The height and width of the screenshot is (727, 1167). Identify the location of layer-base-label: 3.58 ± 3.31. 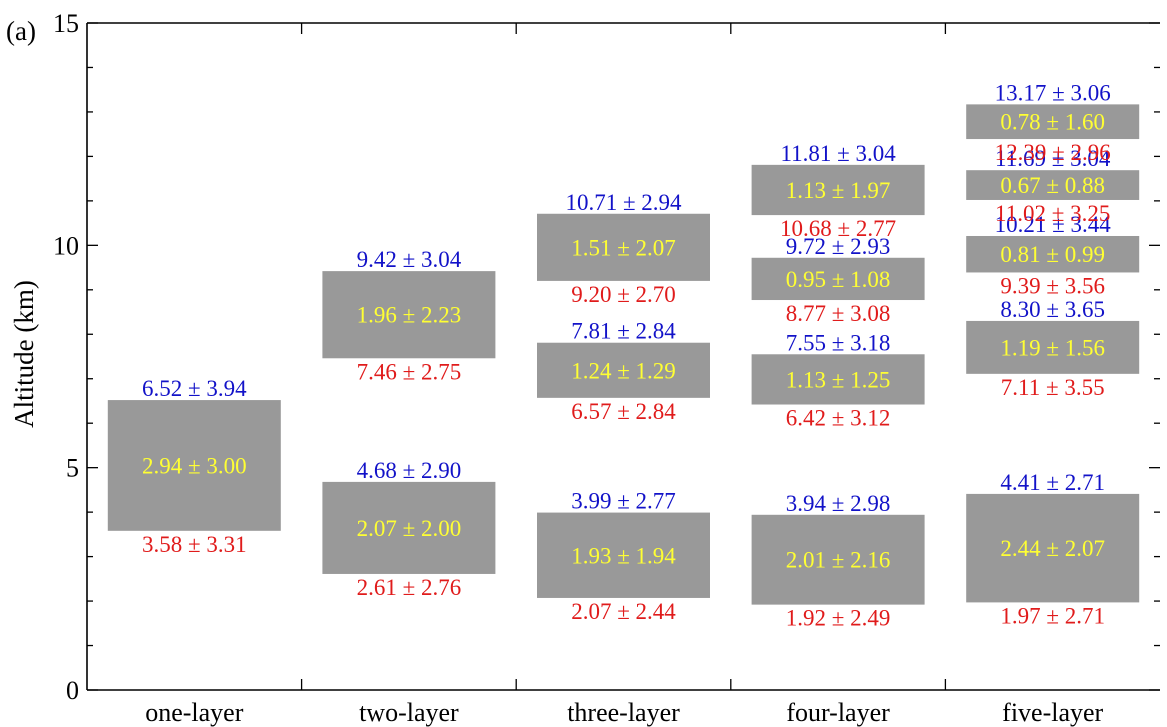
(194, 544).